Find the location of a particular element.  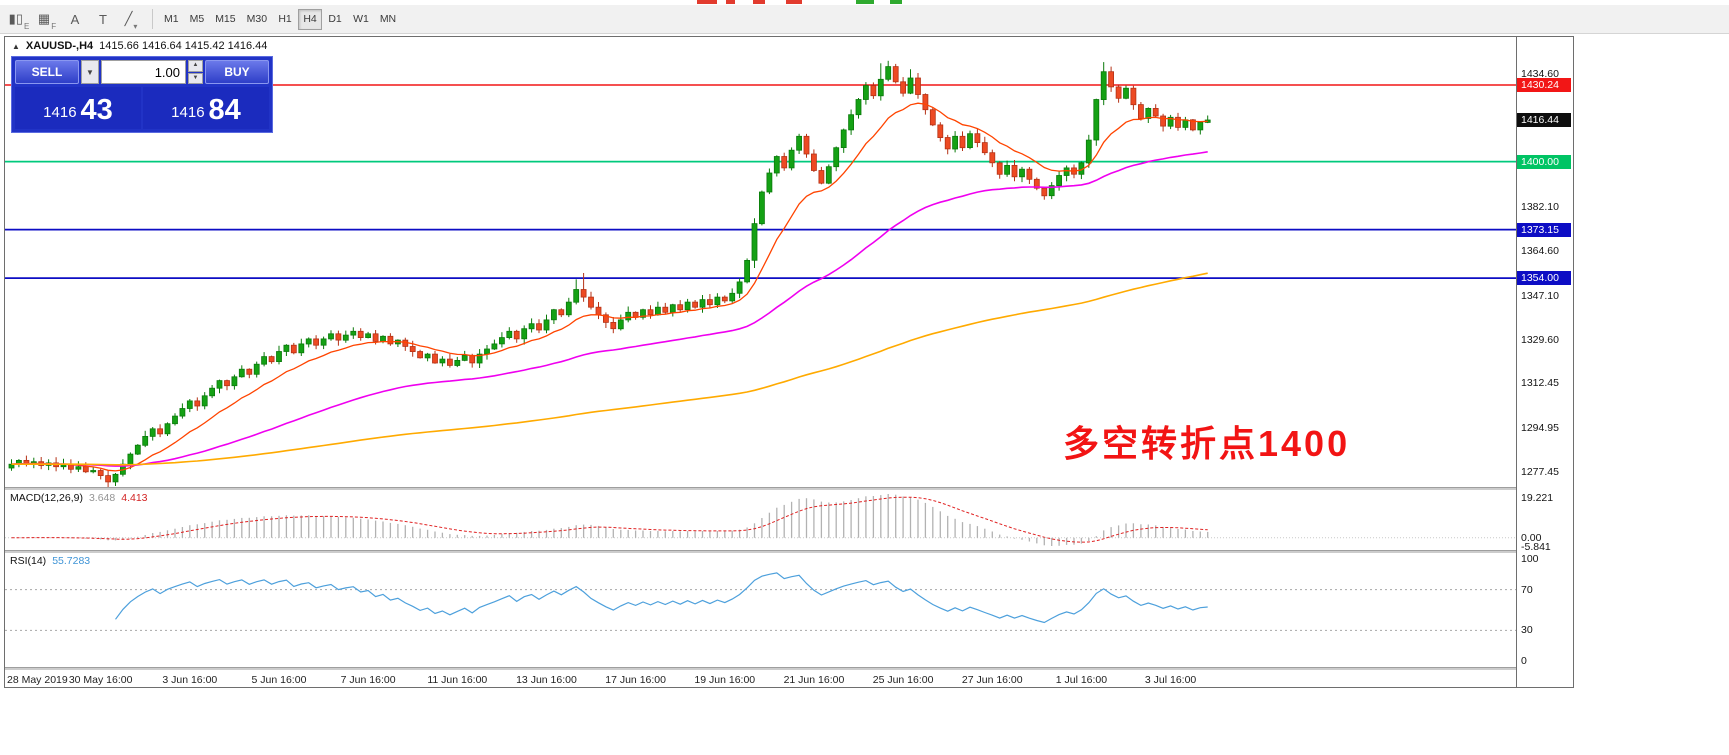

volume-input is located at coordinates (143, 72).